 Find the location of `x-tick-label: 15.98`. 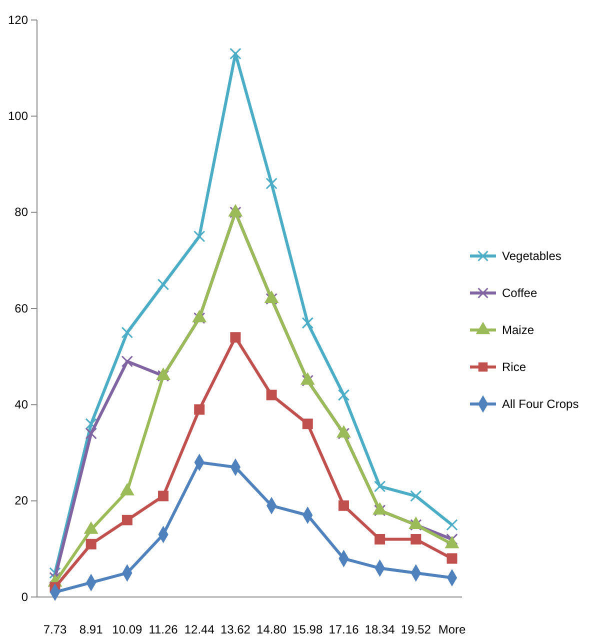

x-tick-label: 15.98 is located at coordinates (307, 629).